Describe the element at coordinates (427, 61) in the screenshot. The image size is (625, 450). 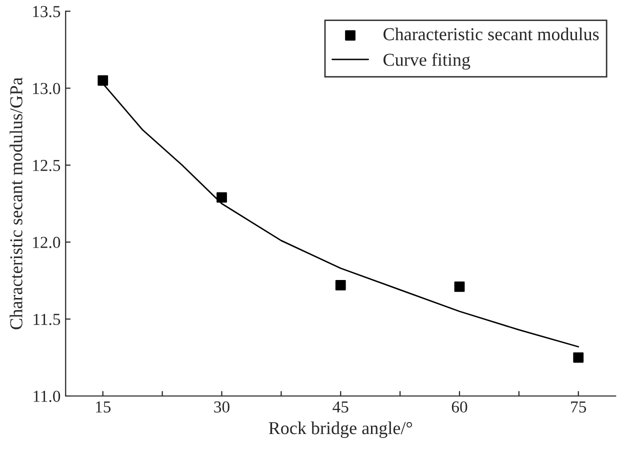
I see `legend-label: Curve fiting` at that location.